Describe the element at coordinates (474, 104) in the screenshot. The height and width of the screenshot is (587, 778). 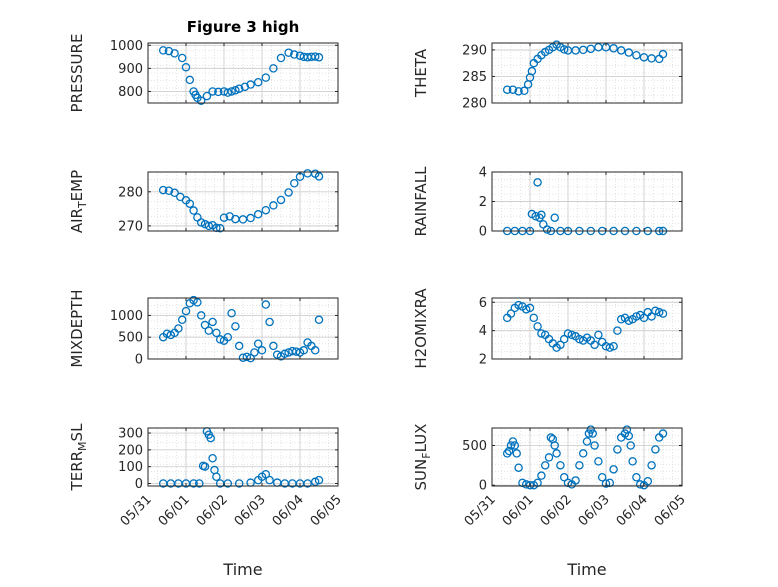
I see `y-tick-label: 280` at that location.